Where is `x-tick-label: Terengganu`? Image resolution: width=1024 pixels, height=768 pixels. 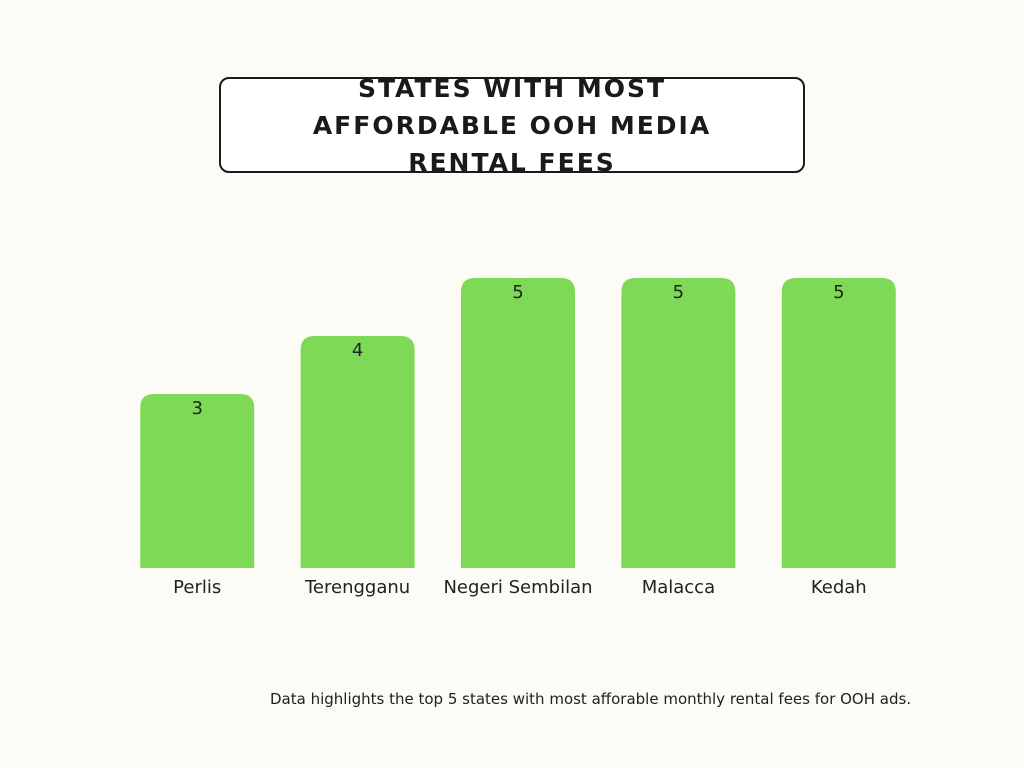
x-tick-label: Terengganu is located at coordinates (357, 587).